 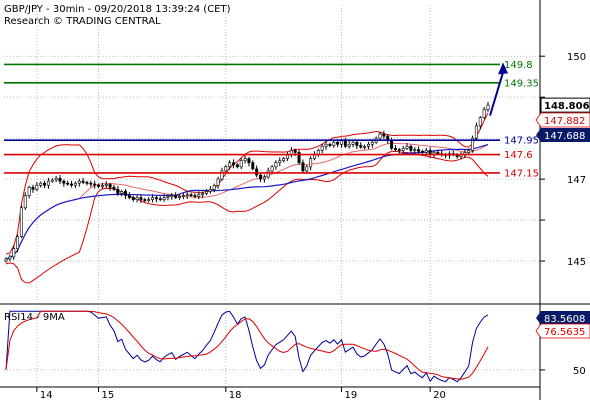 I want to click on price-tick-label-5: 150, so click(x=576, y=57).